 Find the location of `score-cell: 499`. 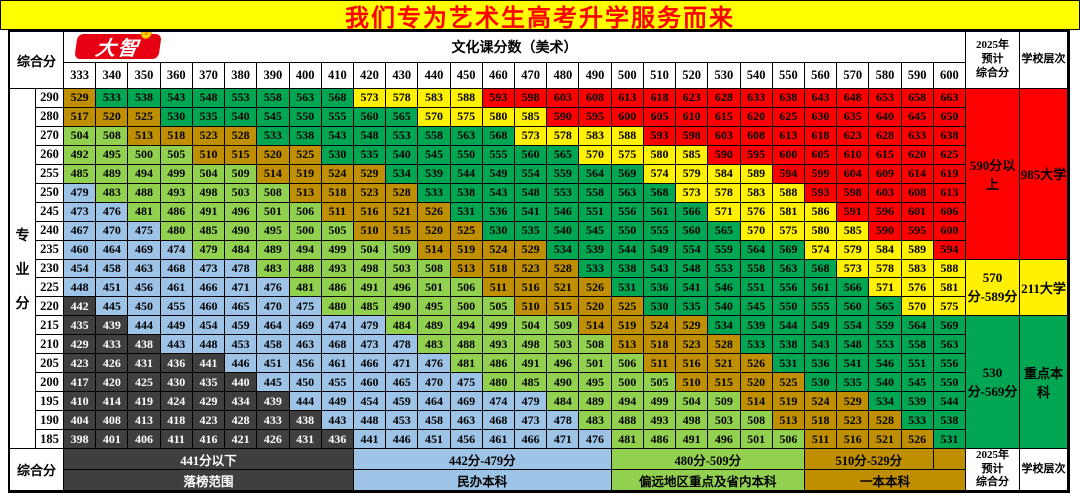

score-cell: 499 is located at coordinates (176, 174).